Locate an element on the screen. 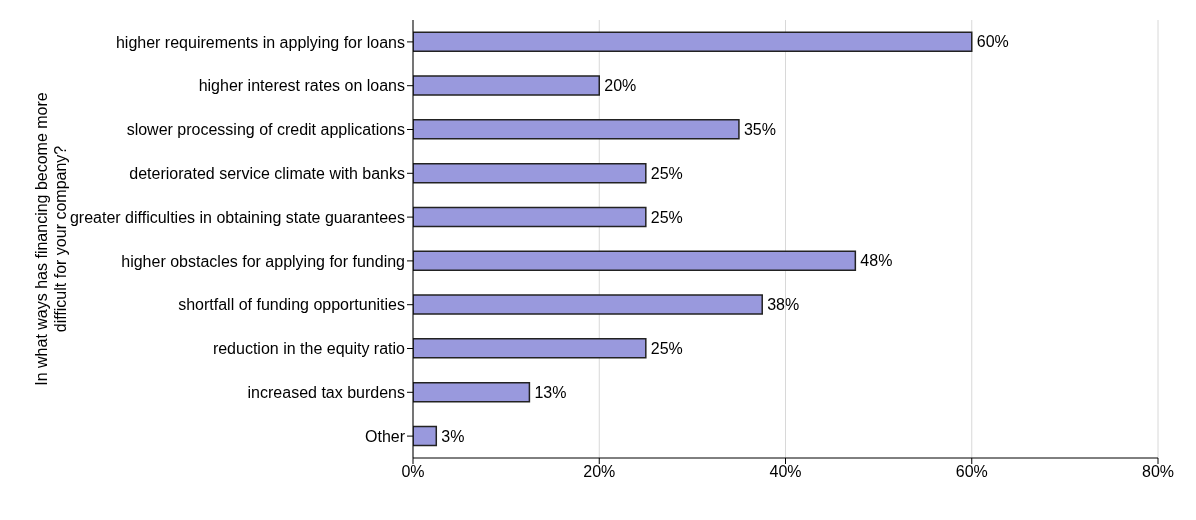  y-tick-label: higher interest rates on loans is located at coordinates (301, 86).